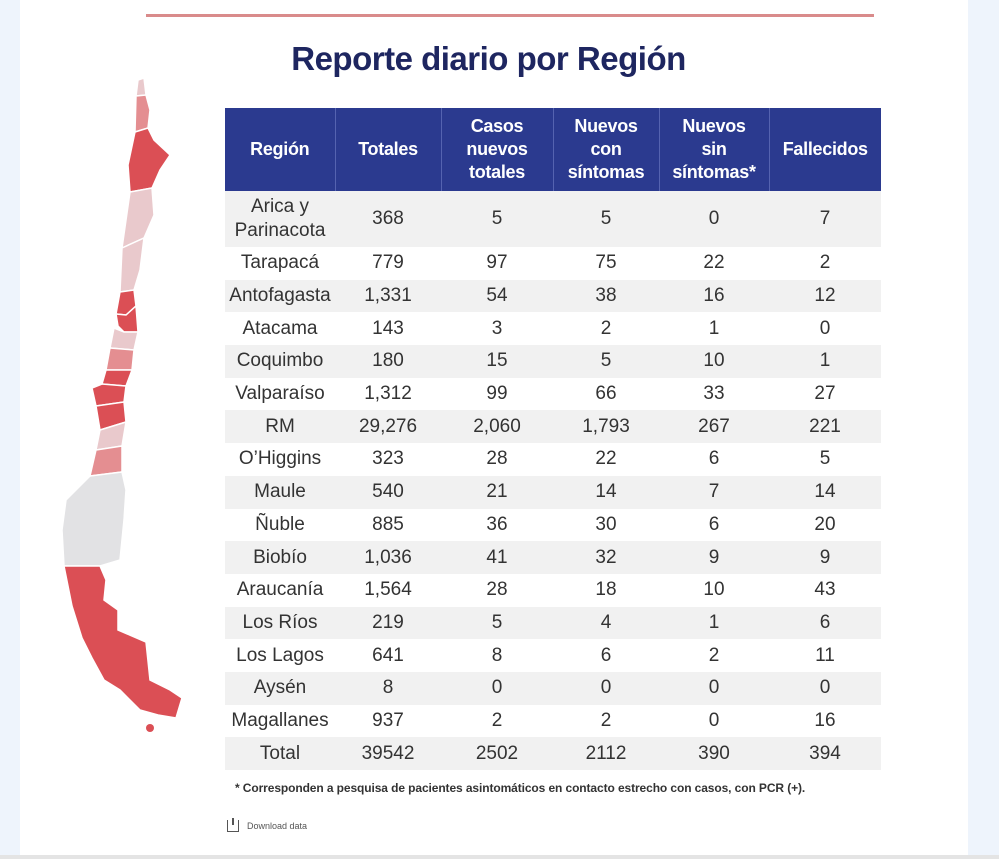 This screenshot has width=999, height=859. Describe the element at coordinates (150, 728) in the screenshot. I see `map-island-dot` at that location.